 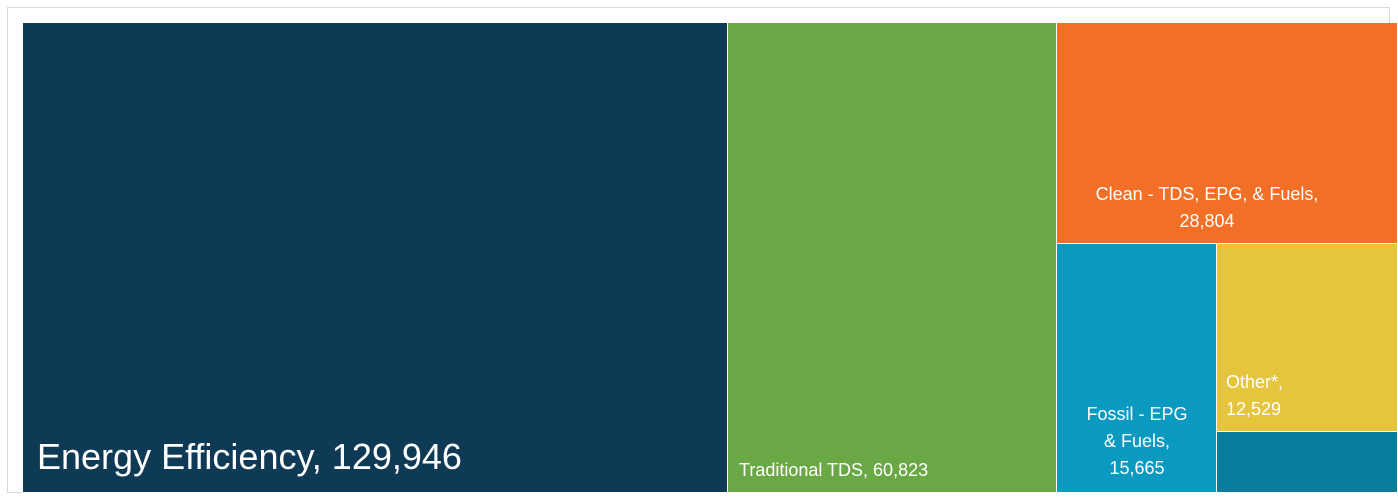 What do you see at coordinates (249, 456) in the screenshot?
I see `tile-label-energy-efficiency: Energy Efficiency, 129,946` at bounding box center [249, 456].